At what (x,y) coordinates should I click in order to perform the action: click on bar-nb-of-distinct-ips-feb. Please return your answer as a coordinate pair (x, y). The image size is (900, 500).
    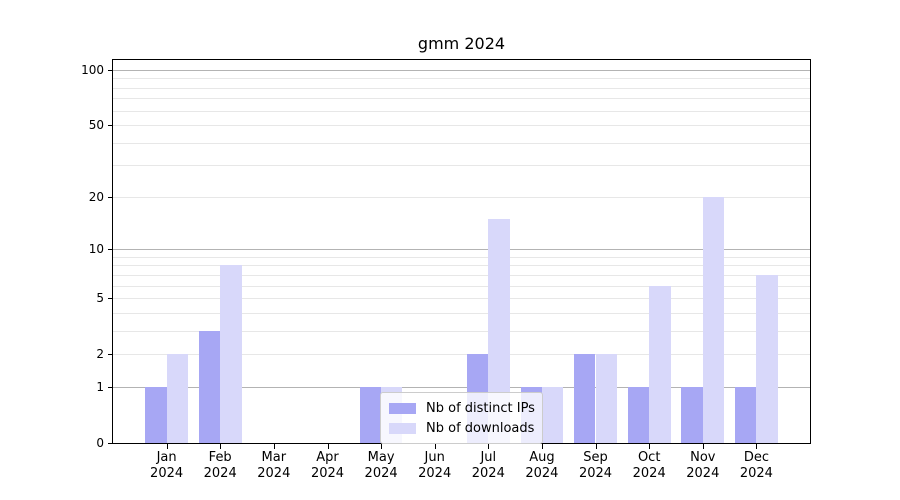
    Looking at the image, I should click on (209, 386).